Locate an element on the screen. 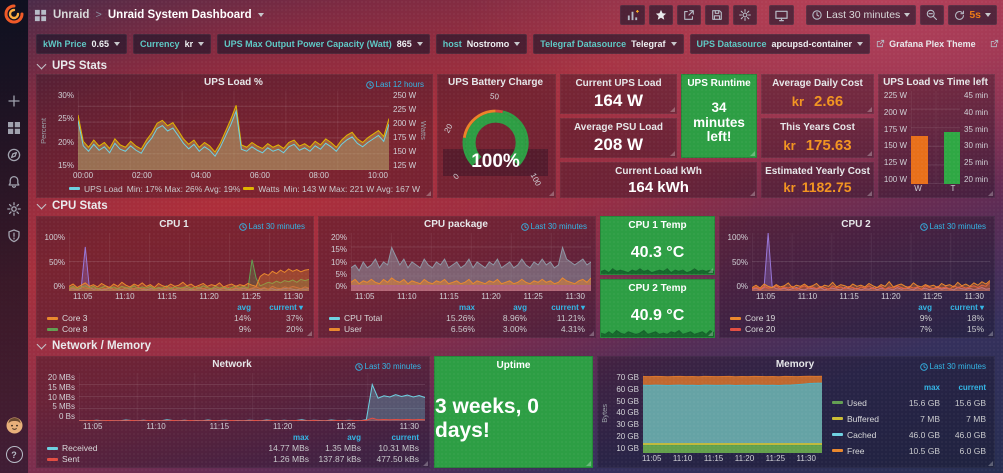 This screenshot has height=473, width=1003. panel-title: UPS Runtime is located at coordinates (719, 83).